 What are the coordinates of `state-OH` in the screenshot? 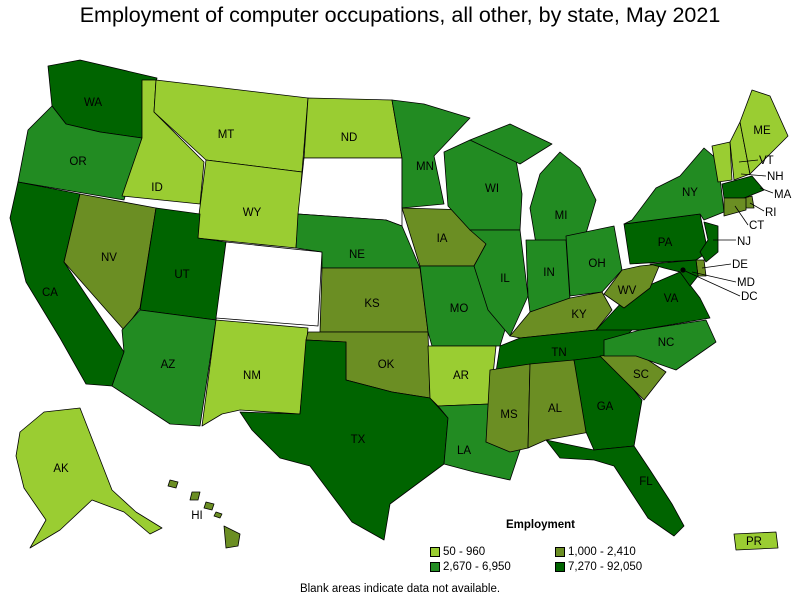 It's located at (594, 261).